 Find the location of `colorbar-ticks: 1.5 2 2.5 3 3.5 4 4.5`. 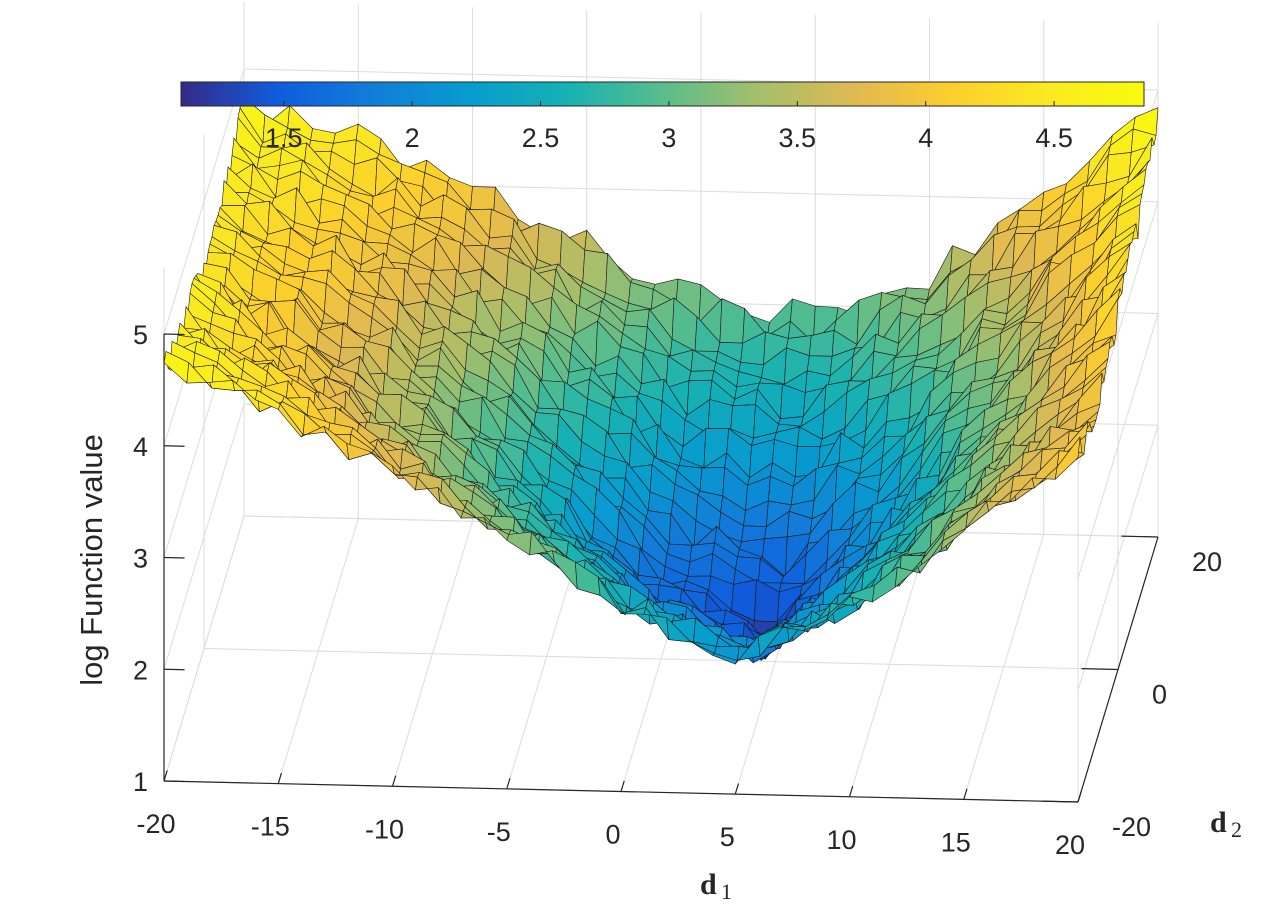

colorbar-ticks: 1.5 2 2.5 3 3.5 4 4.5 is located at coordinates (669, 127).